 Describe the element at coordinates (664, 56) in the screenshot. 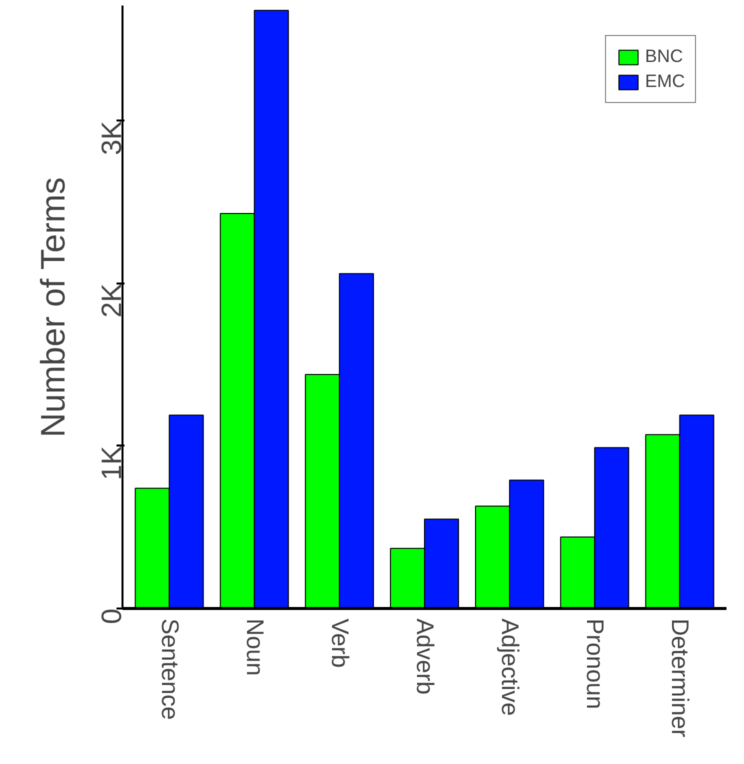

I see `legend-label: BNC` at that location.